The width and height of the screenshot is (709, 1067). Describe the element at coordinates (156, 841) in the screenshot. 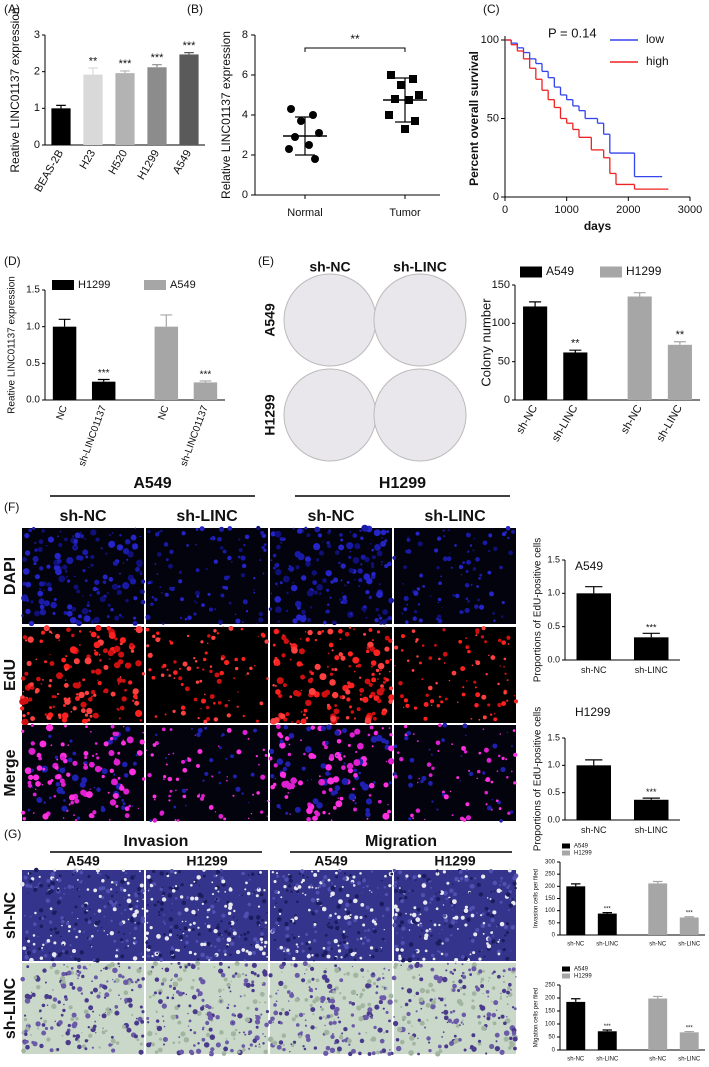

I see `group-label: Invasion` at that location.